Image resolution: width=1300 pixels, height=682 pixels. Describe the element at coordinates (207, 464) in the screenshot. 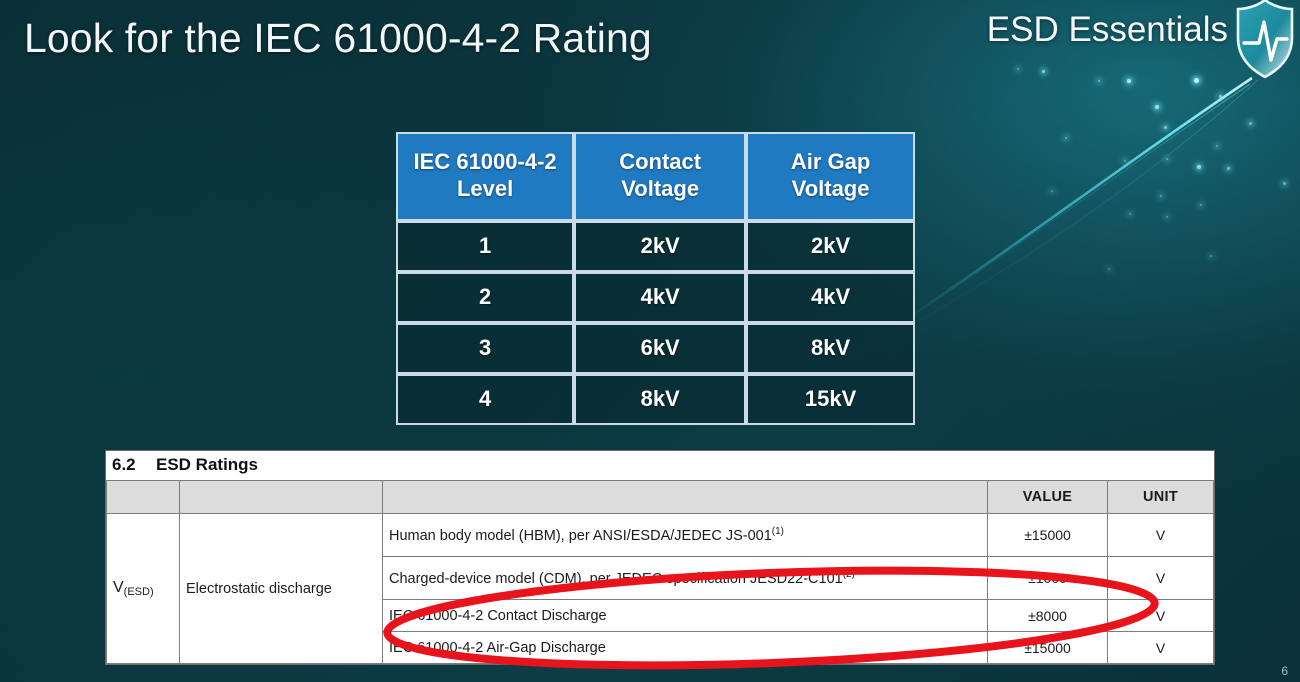

I see `datasheet-section-title: ESD Ratings` at that location.